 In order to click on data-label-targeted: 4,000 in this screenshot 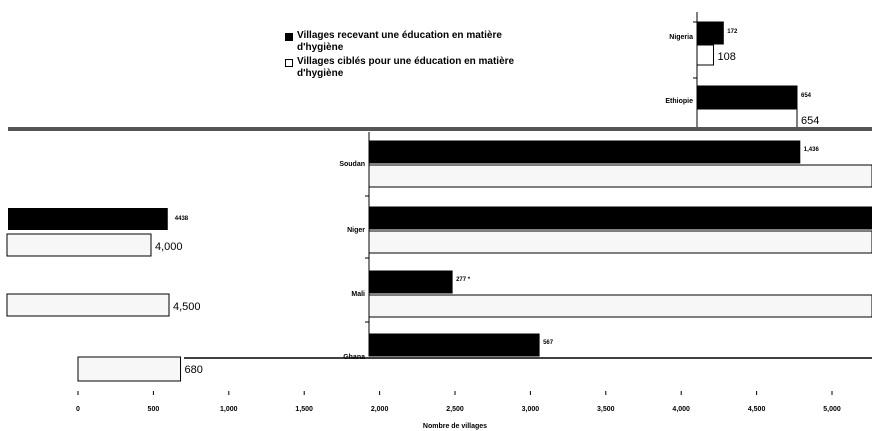, I will do `click(169, 247)`.